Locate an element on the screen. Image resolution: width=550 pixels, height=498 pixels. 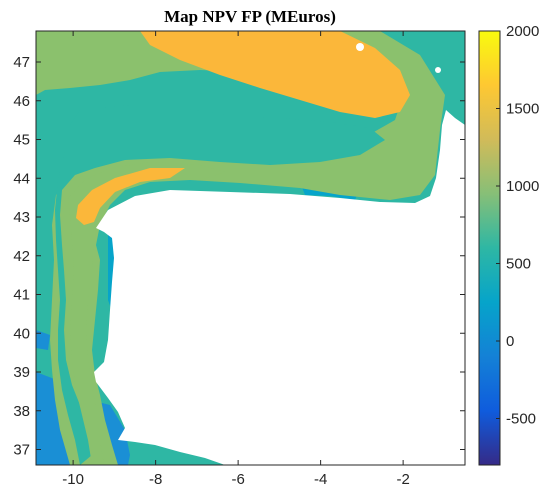
y-tick-label: 37 is located at coordinates (21, 450).